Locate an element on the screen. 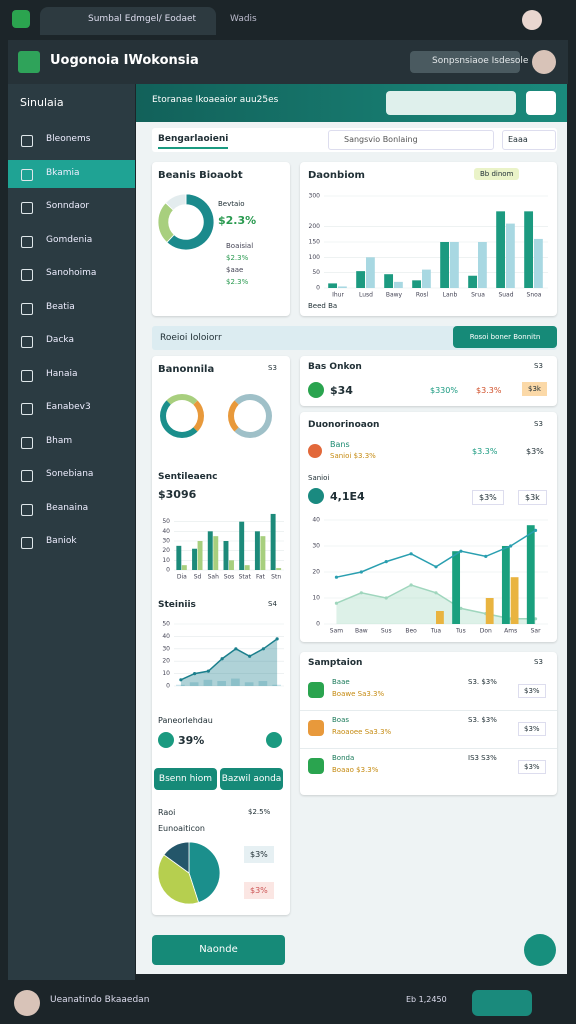 This screenshot has height=1024, width=576. tab-title: Sumbal Edmgel/ Eodaet is located at coordinates (142, 19).